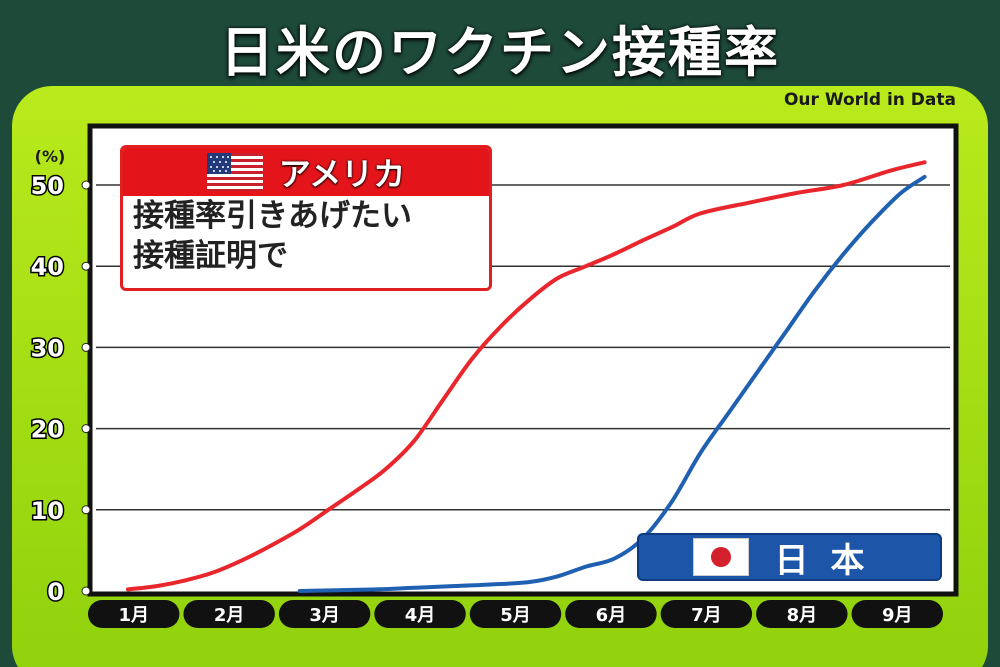  Describe the element at coordinates (47, 348) in the screenshot. I see `y-tick-label: 30` at that location.